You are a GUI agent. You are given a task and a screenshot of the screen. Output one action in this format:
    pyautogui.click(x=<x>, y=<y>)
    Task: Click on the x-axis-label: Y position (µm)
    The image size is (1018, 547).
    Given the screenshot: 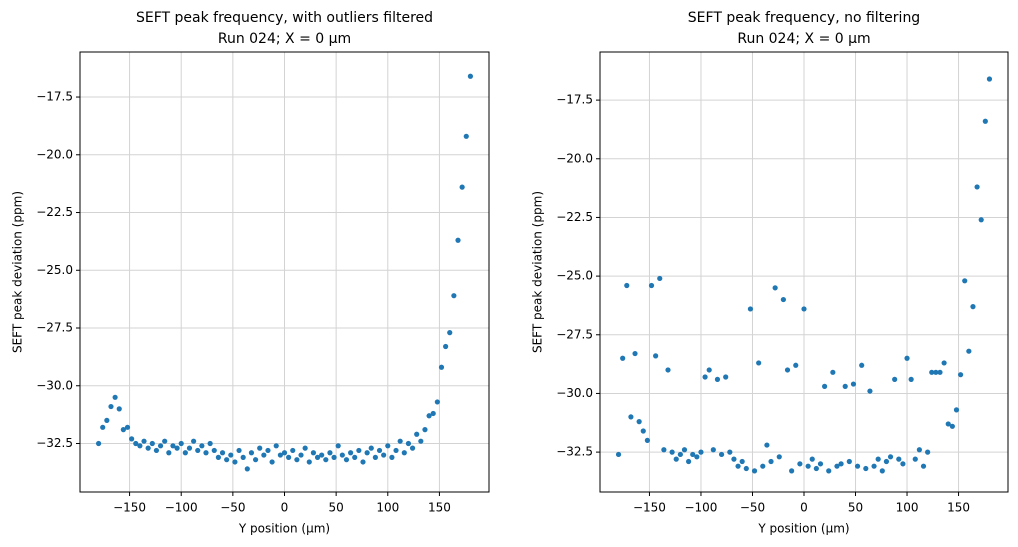 What is the action you would take?
    pyautogui.click(x=803, y=529)
    